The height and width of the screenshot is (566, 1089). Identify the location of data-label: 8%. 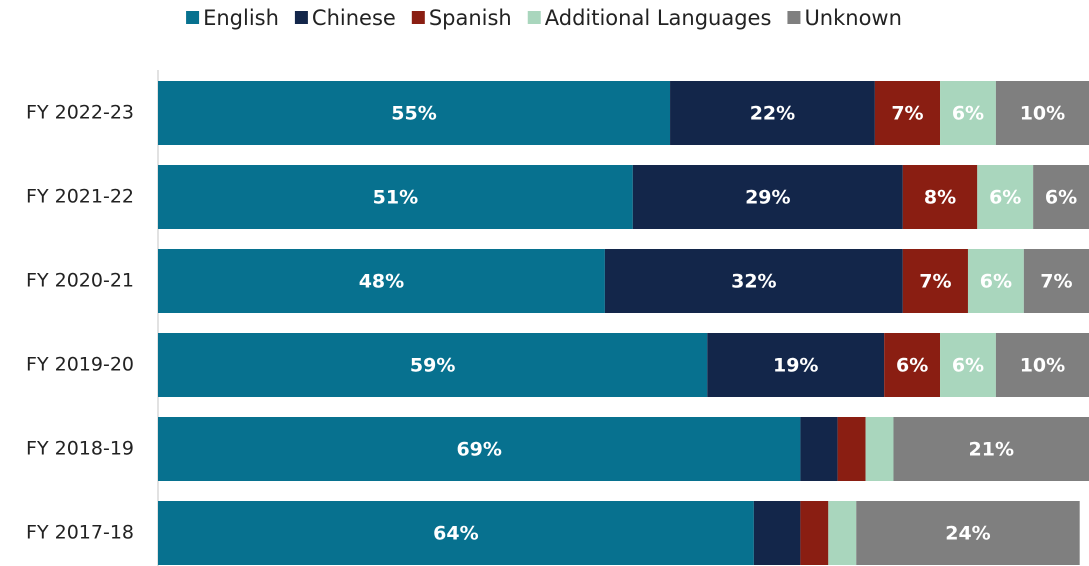
(940, 198).